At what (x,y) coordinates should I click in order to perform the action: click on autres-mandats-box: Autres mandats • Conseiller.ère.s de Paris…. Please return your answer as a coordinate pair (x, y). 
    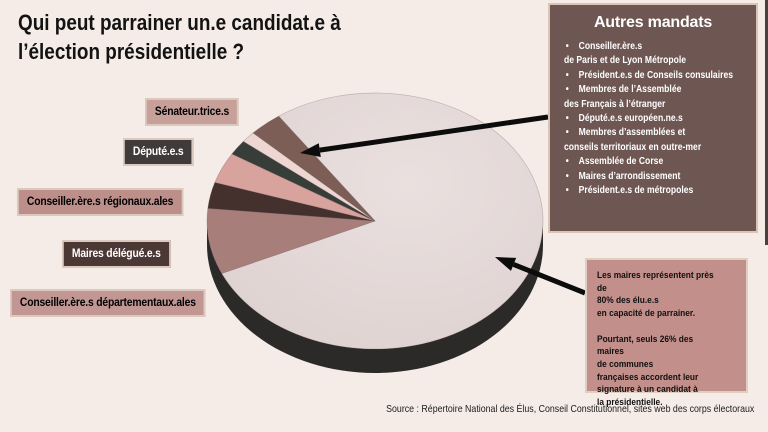
    Looking at the image, I should click on (653, 118).